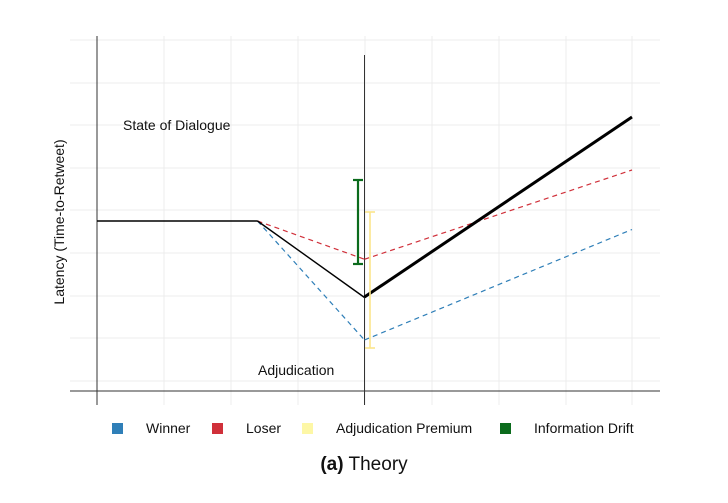  Describe the element at coordinates (584, 428) in the screenshot. I see `legend-label: Information Drift` at that location.